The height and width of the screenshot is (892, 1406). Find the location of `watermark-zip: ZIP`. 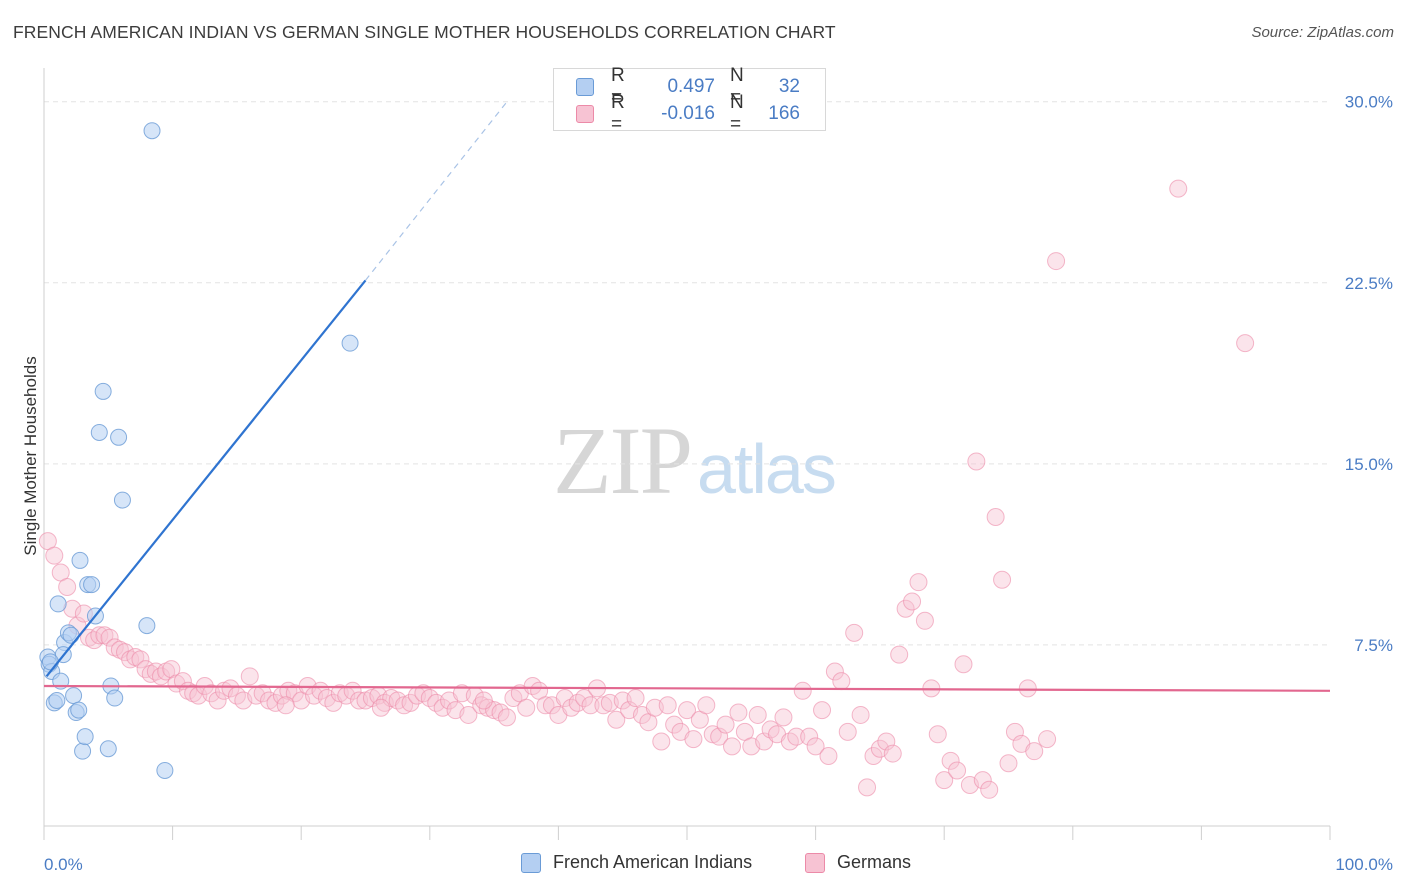

watermark-zip: ZIP is located at coordinates (623, 460).